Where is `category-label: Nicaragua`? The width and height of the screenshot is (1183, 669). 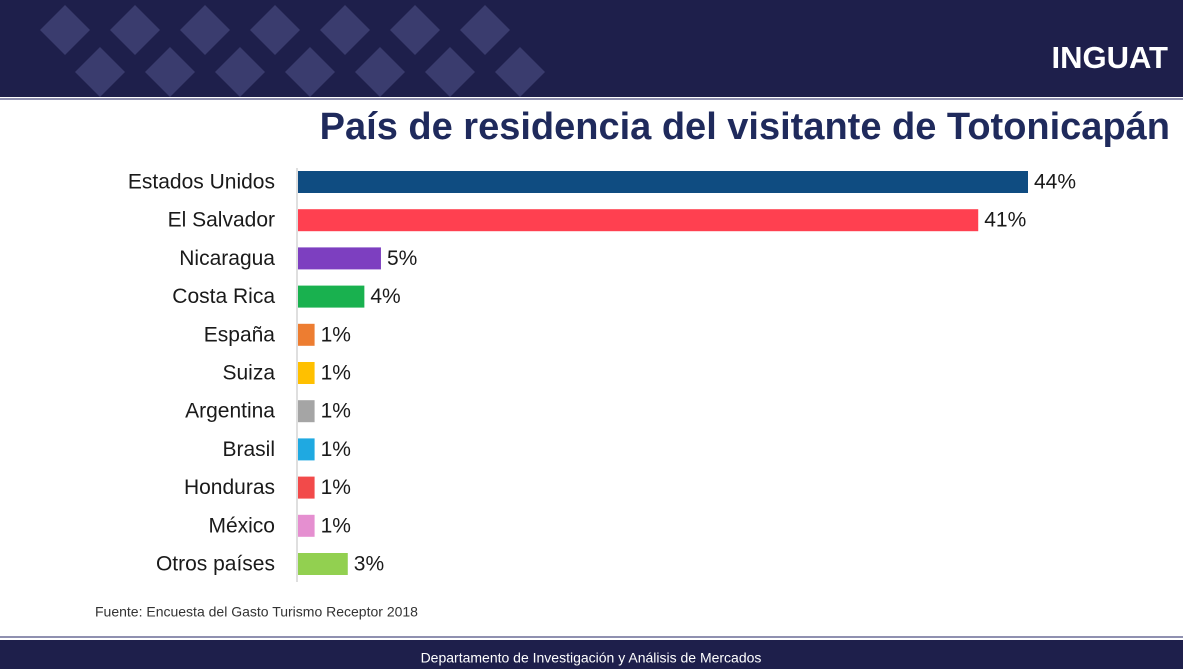
category-label: Nicaragua is located at coordinates (227, 258).